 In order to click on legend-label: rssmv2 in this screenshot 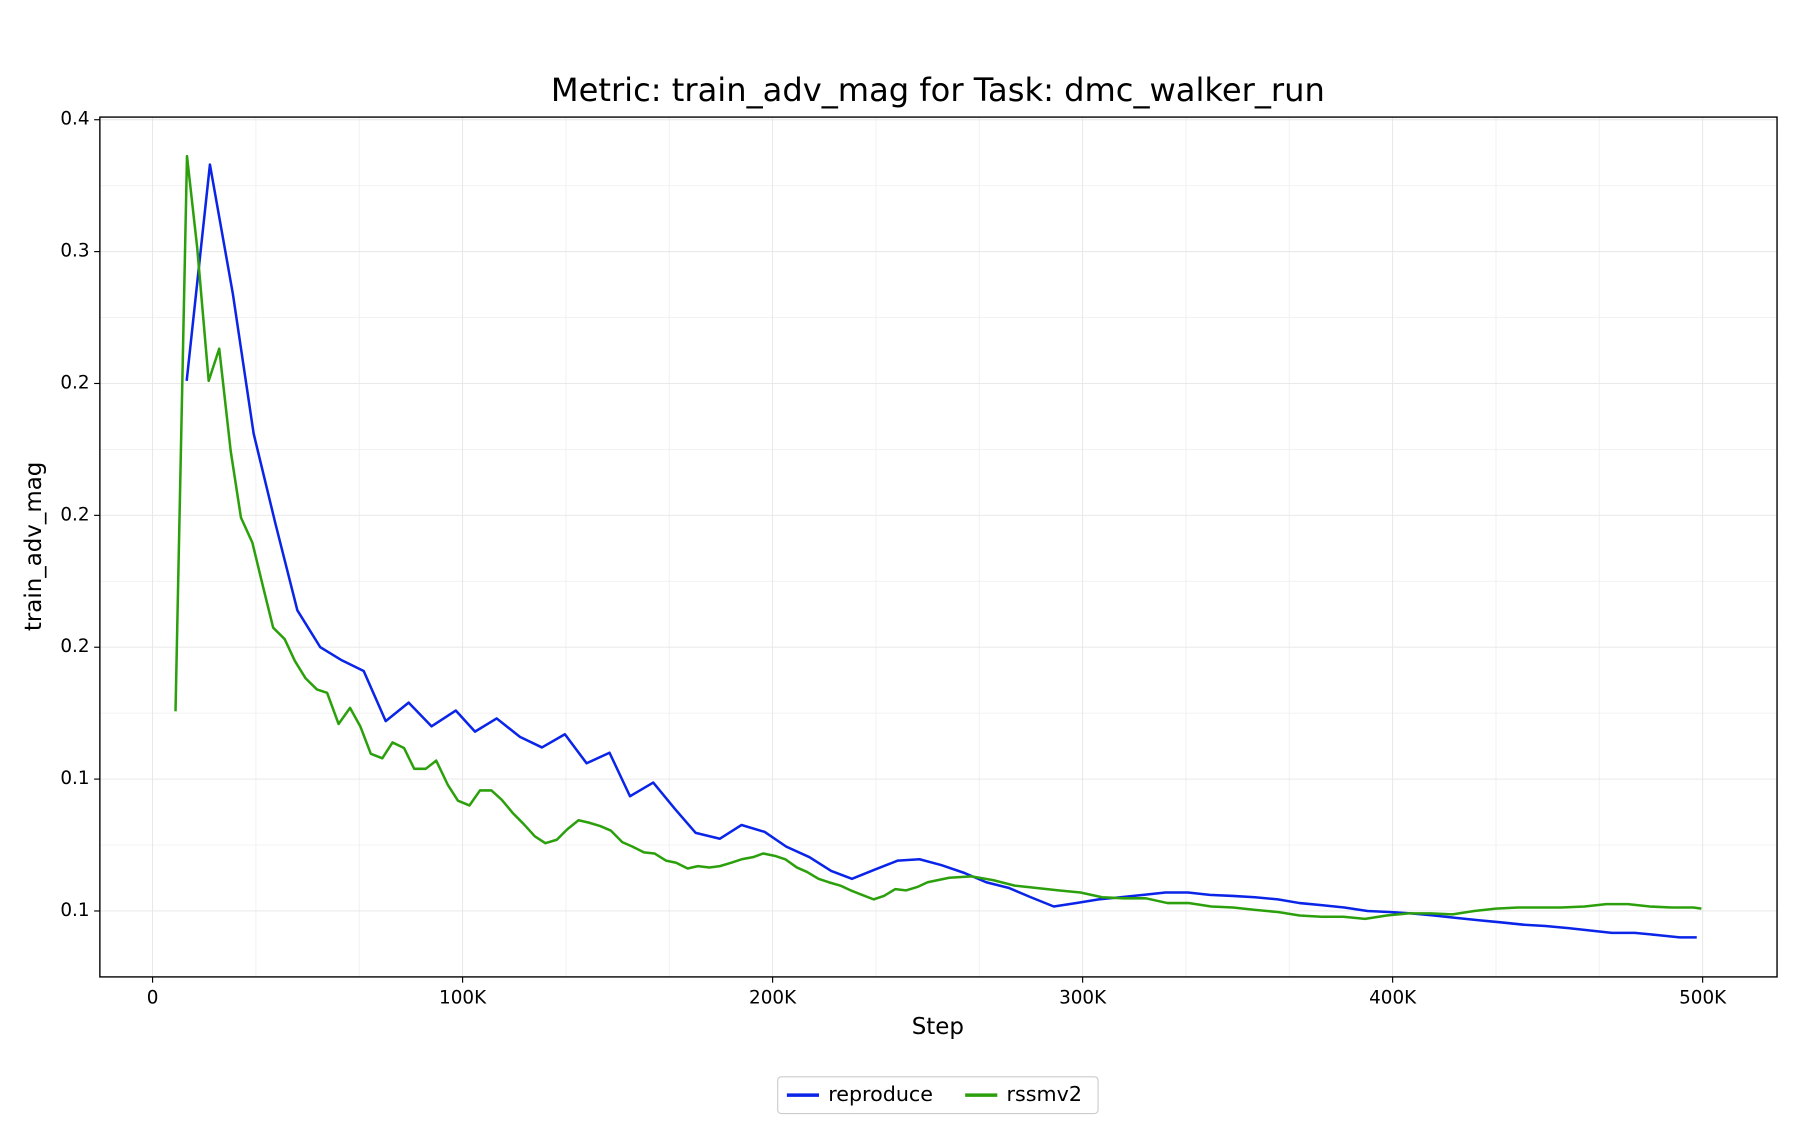, I will do `click(1044, 1094)`.